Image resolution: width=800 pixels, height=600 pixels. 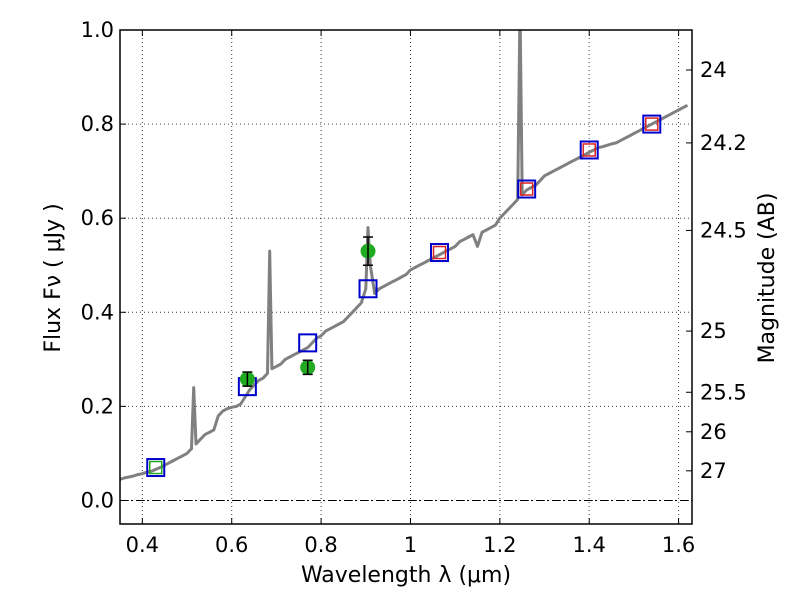 What do you see at coordinates (231, 545) in the screenshot?
I see `x-tick-label: 0.6` at bounding box center [231, 545].